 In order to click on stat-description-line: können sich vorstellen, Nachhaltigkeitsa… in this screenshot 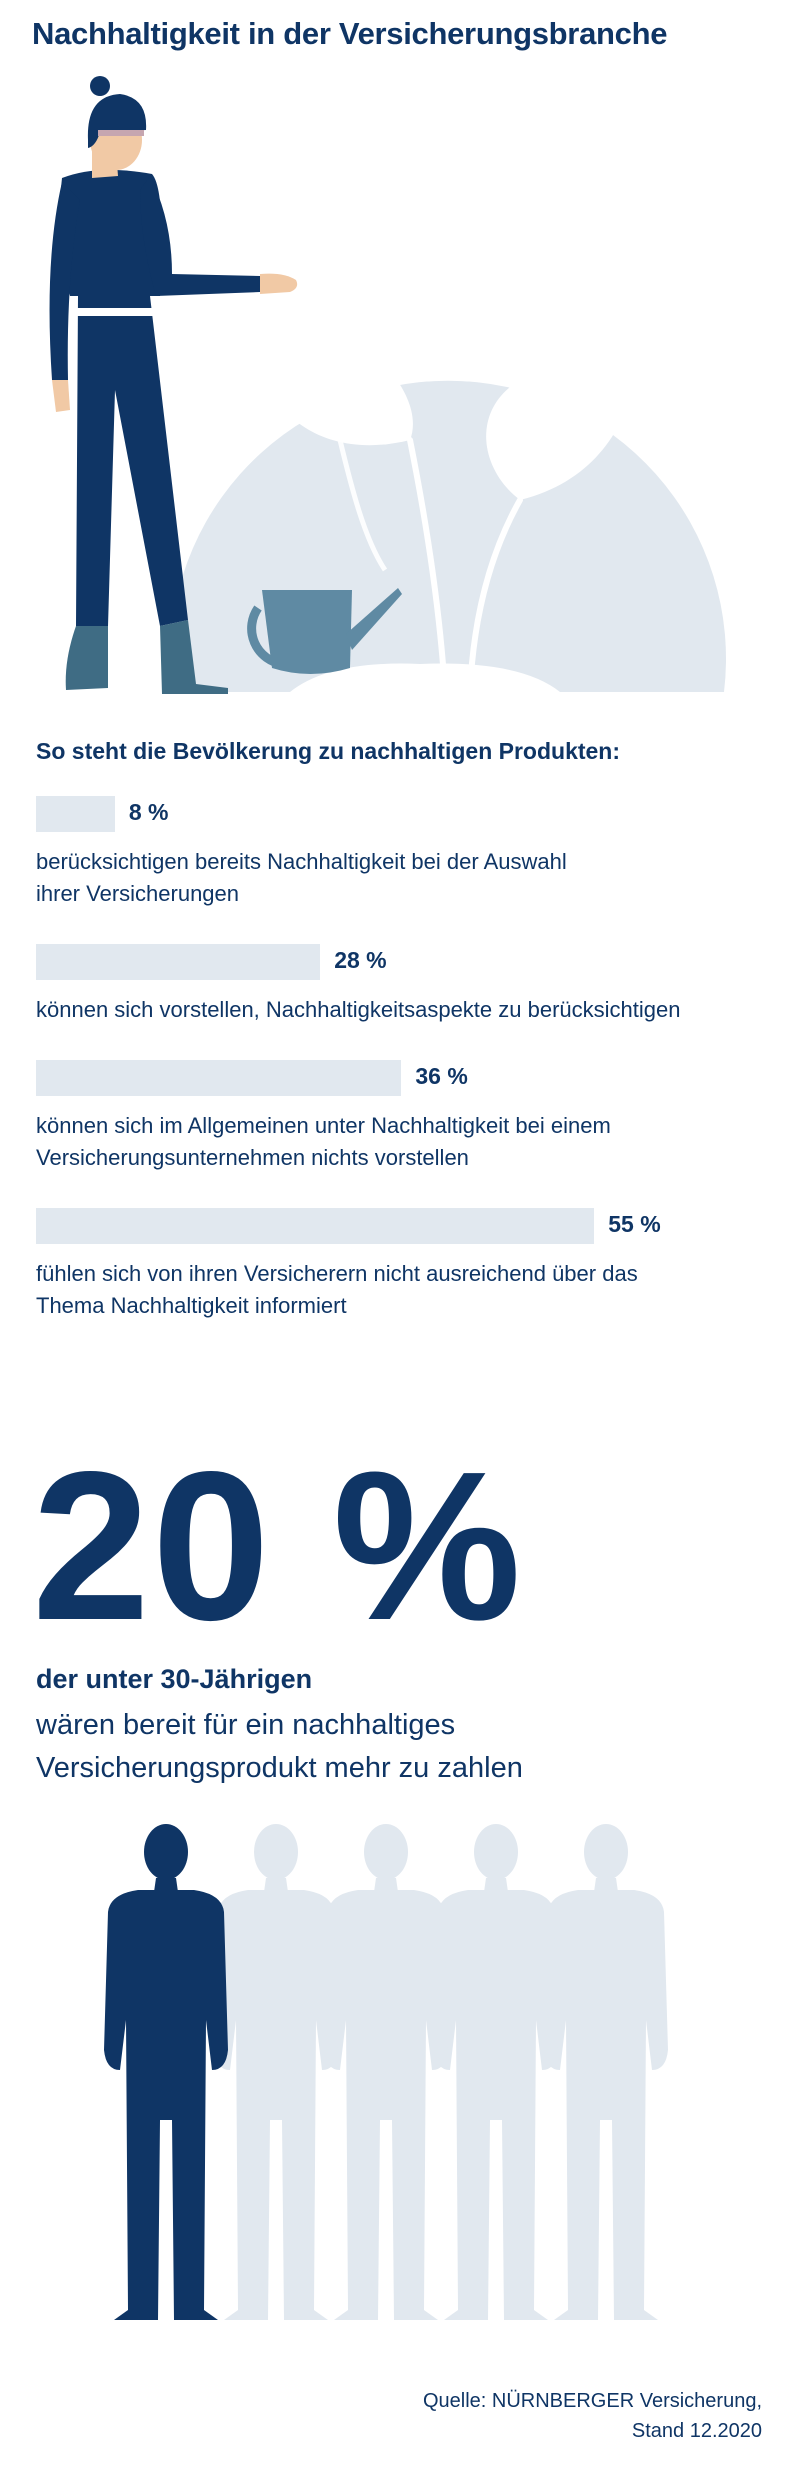, I will do `click(358, 1009)`.